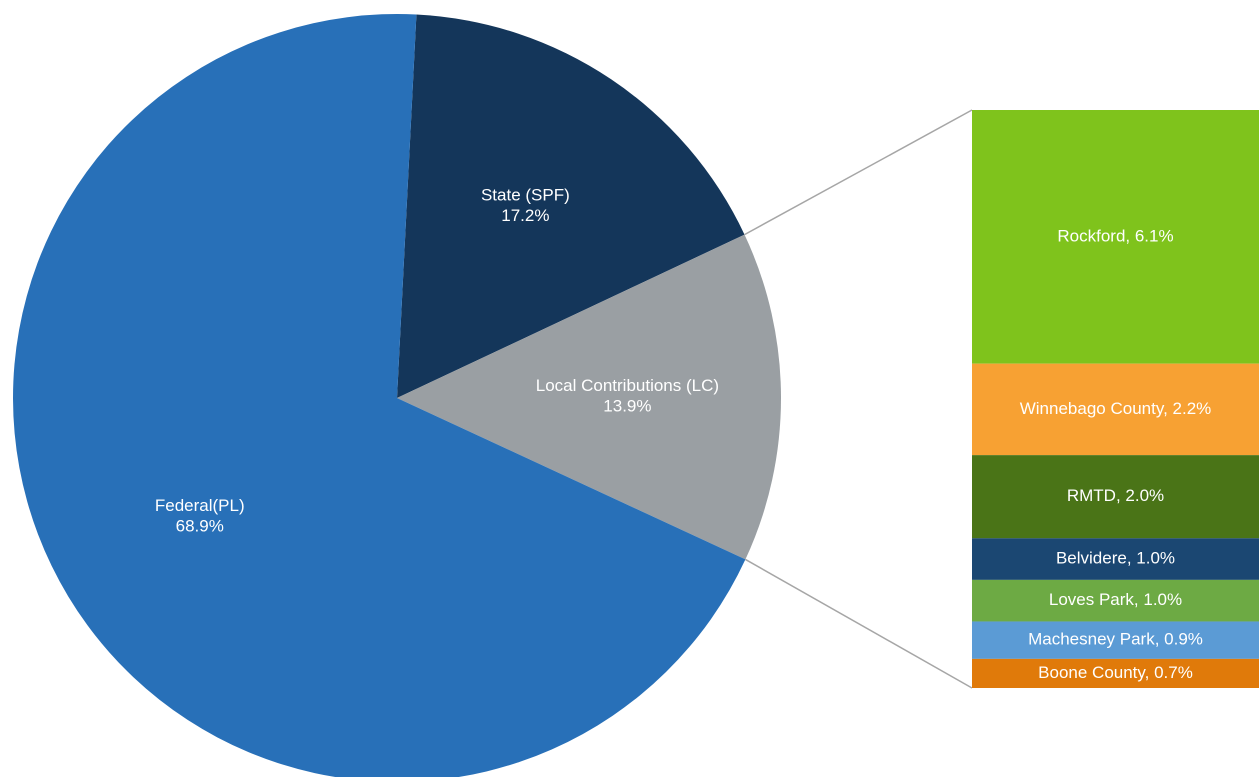  Describe the element at coordinates (200, 515) in the screenshot. I see `slice-label: Federal(PL) 68.9%` at that location.